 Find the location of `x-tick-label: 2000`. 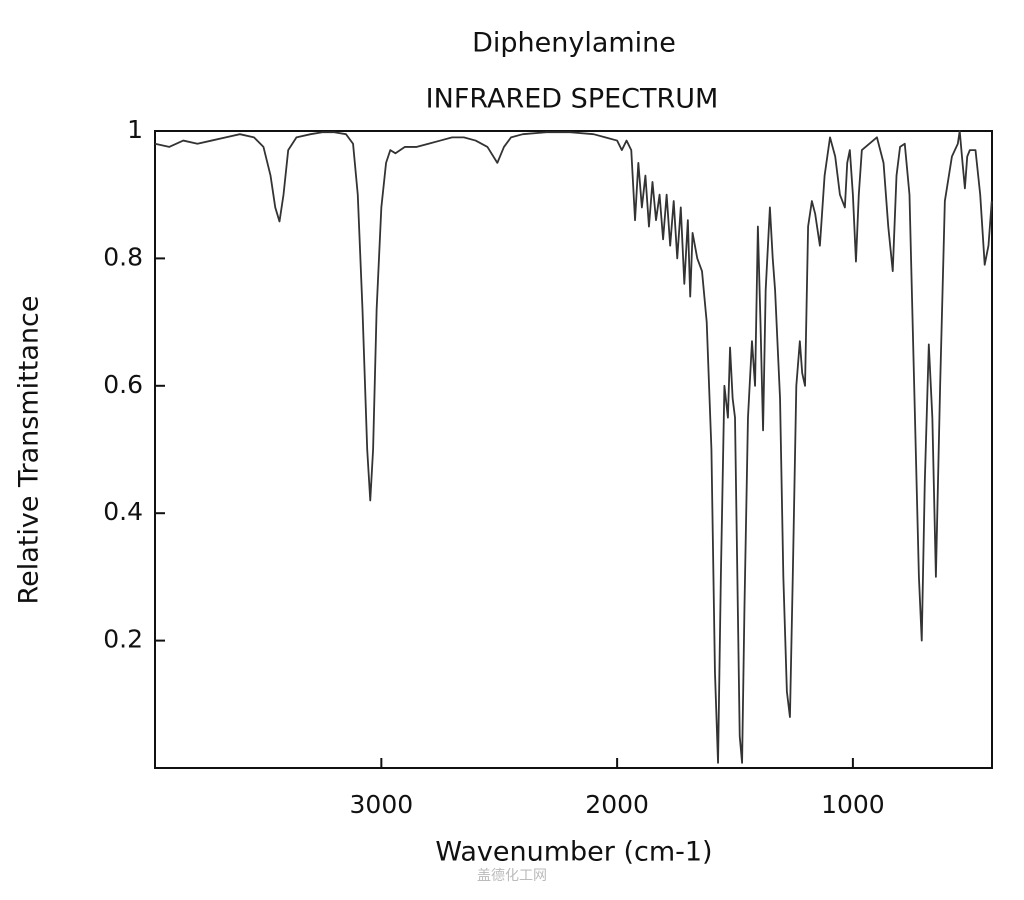

x-tick-label: 2000 is located at coordinates (617, 804).